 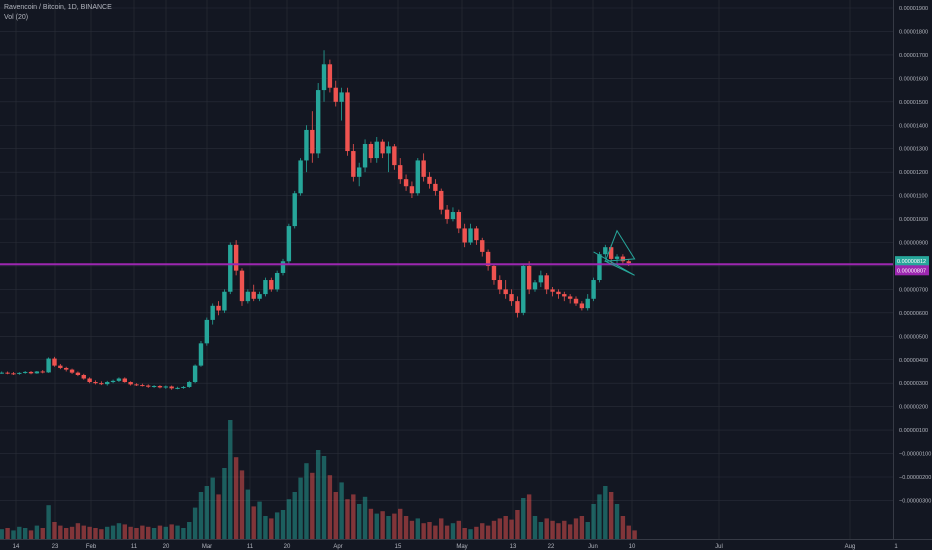 What do you see at coordinates (513, 547) in the screenshot?
I see `x-tick-label: 13` at bounding box center [513, 547].